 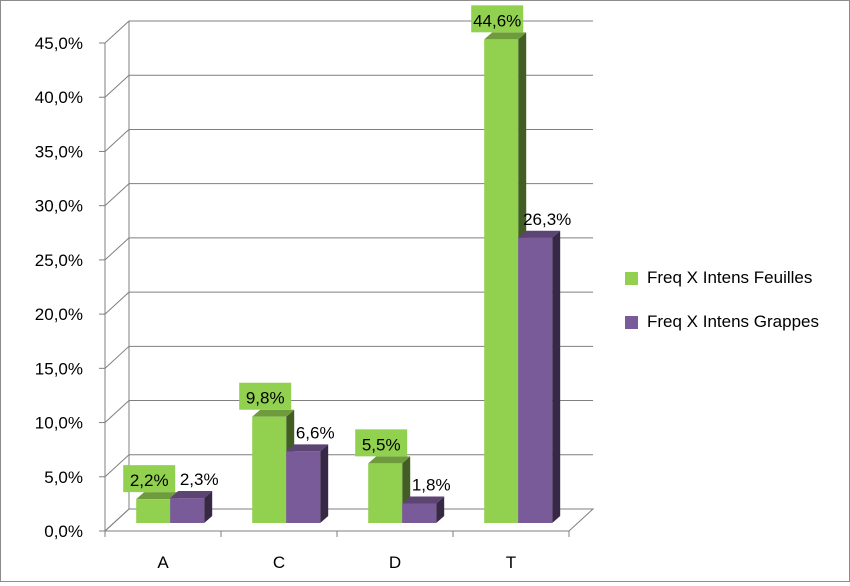 I want to click on data-label: 9,8%, so click(x=265, y=398).